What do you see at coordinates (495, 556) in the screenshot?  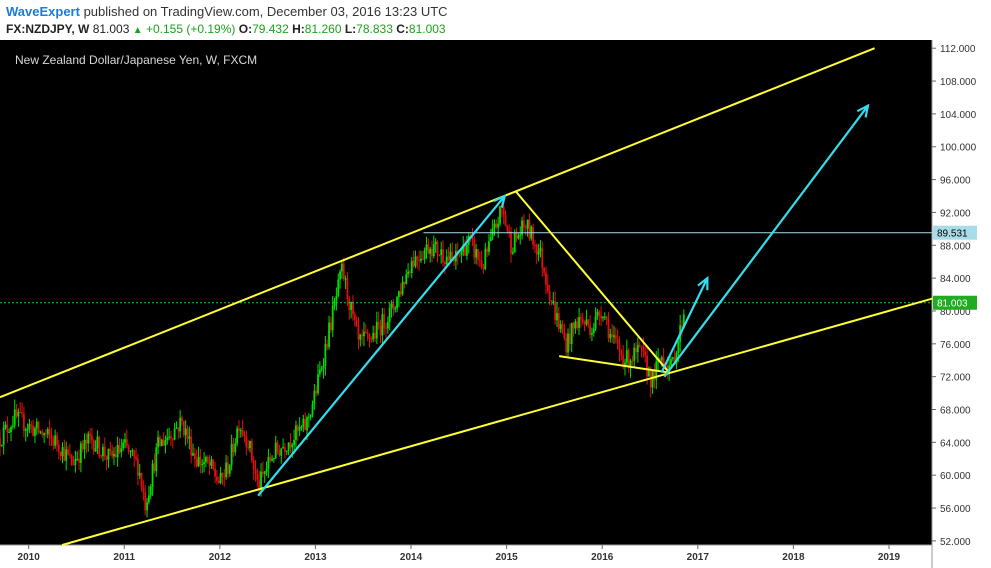 I see `time-axis` at bounding box center [495, 556].